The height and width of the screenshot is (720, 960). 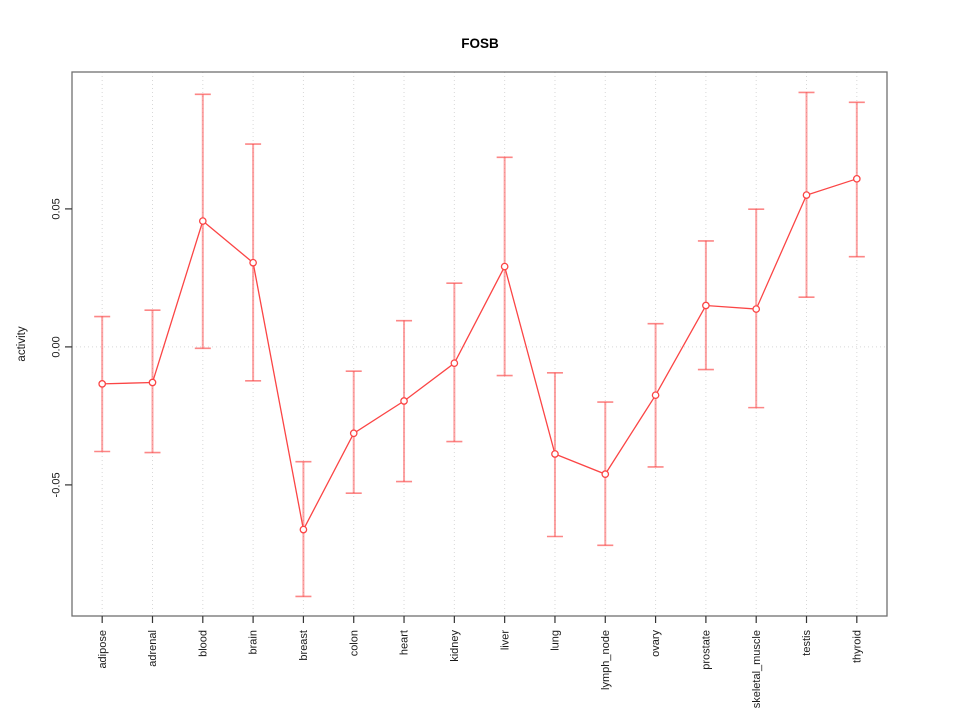 What do you see at coordinates (707, 650) in the screenshot?
I see `x-tick-label: prostate` at bounding box center [707, 650].